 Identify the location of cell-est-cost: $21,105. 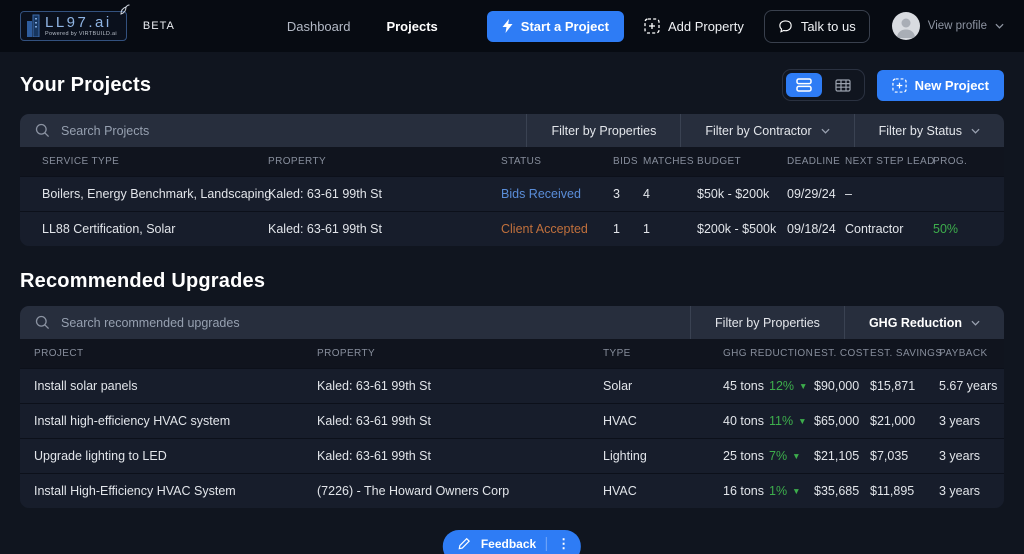
(837, 456).